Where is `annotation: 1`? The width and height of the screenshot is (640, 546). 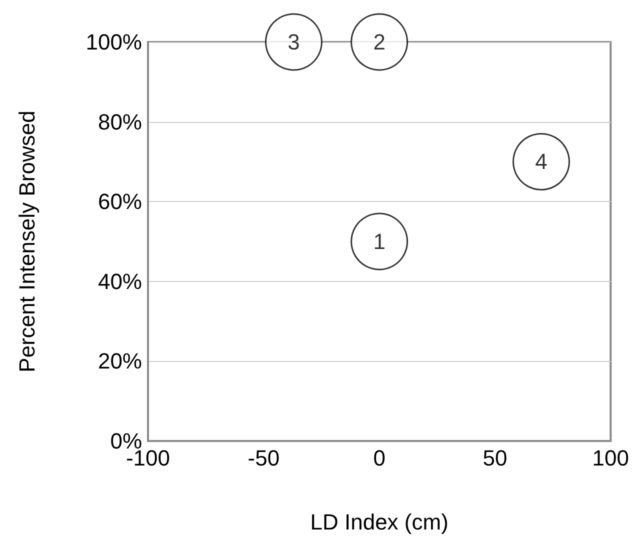 annotation: 1 is located at coordinates (379, 241).